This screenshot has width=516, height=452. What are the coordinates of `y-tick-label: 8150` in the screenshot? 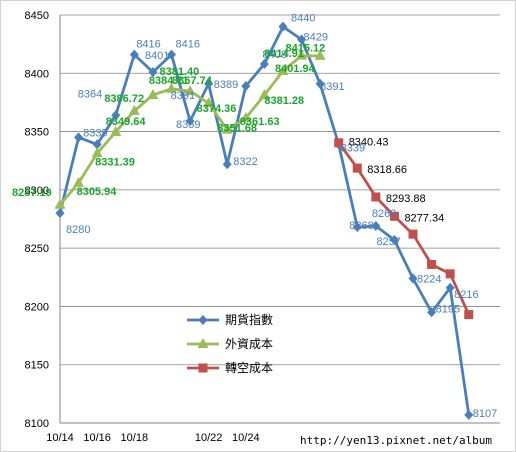 It's located at (37, 366).